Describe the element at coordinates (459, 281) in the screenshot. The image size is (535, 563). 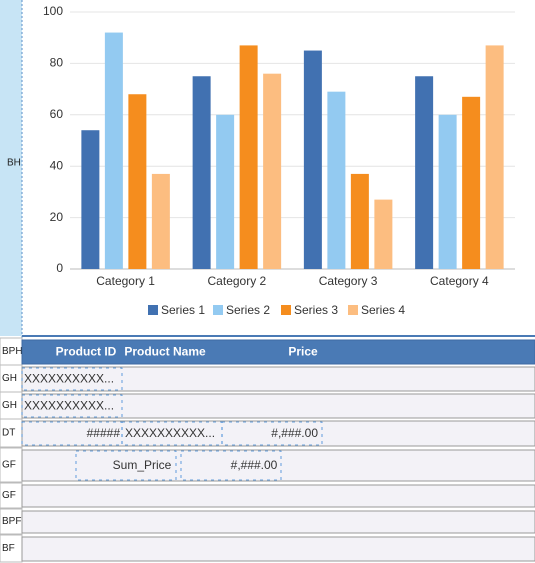
I see `x-tick-label: Category 4` at that location.